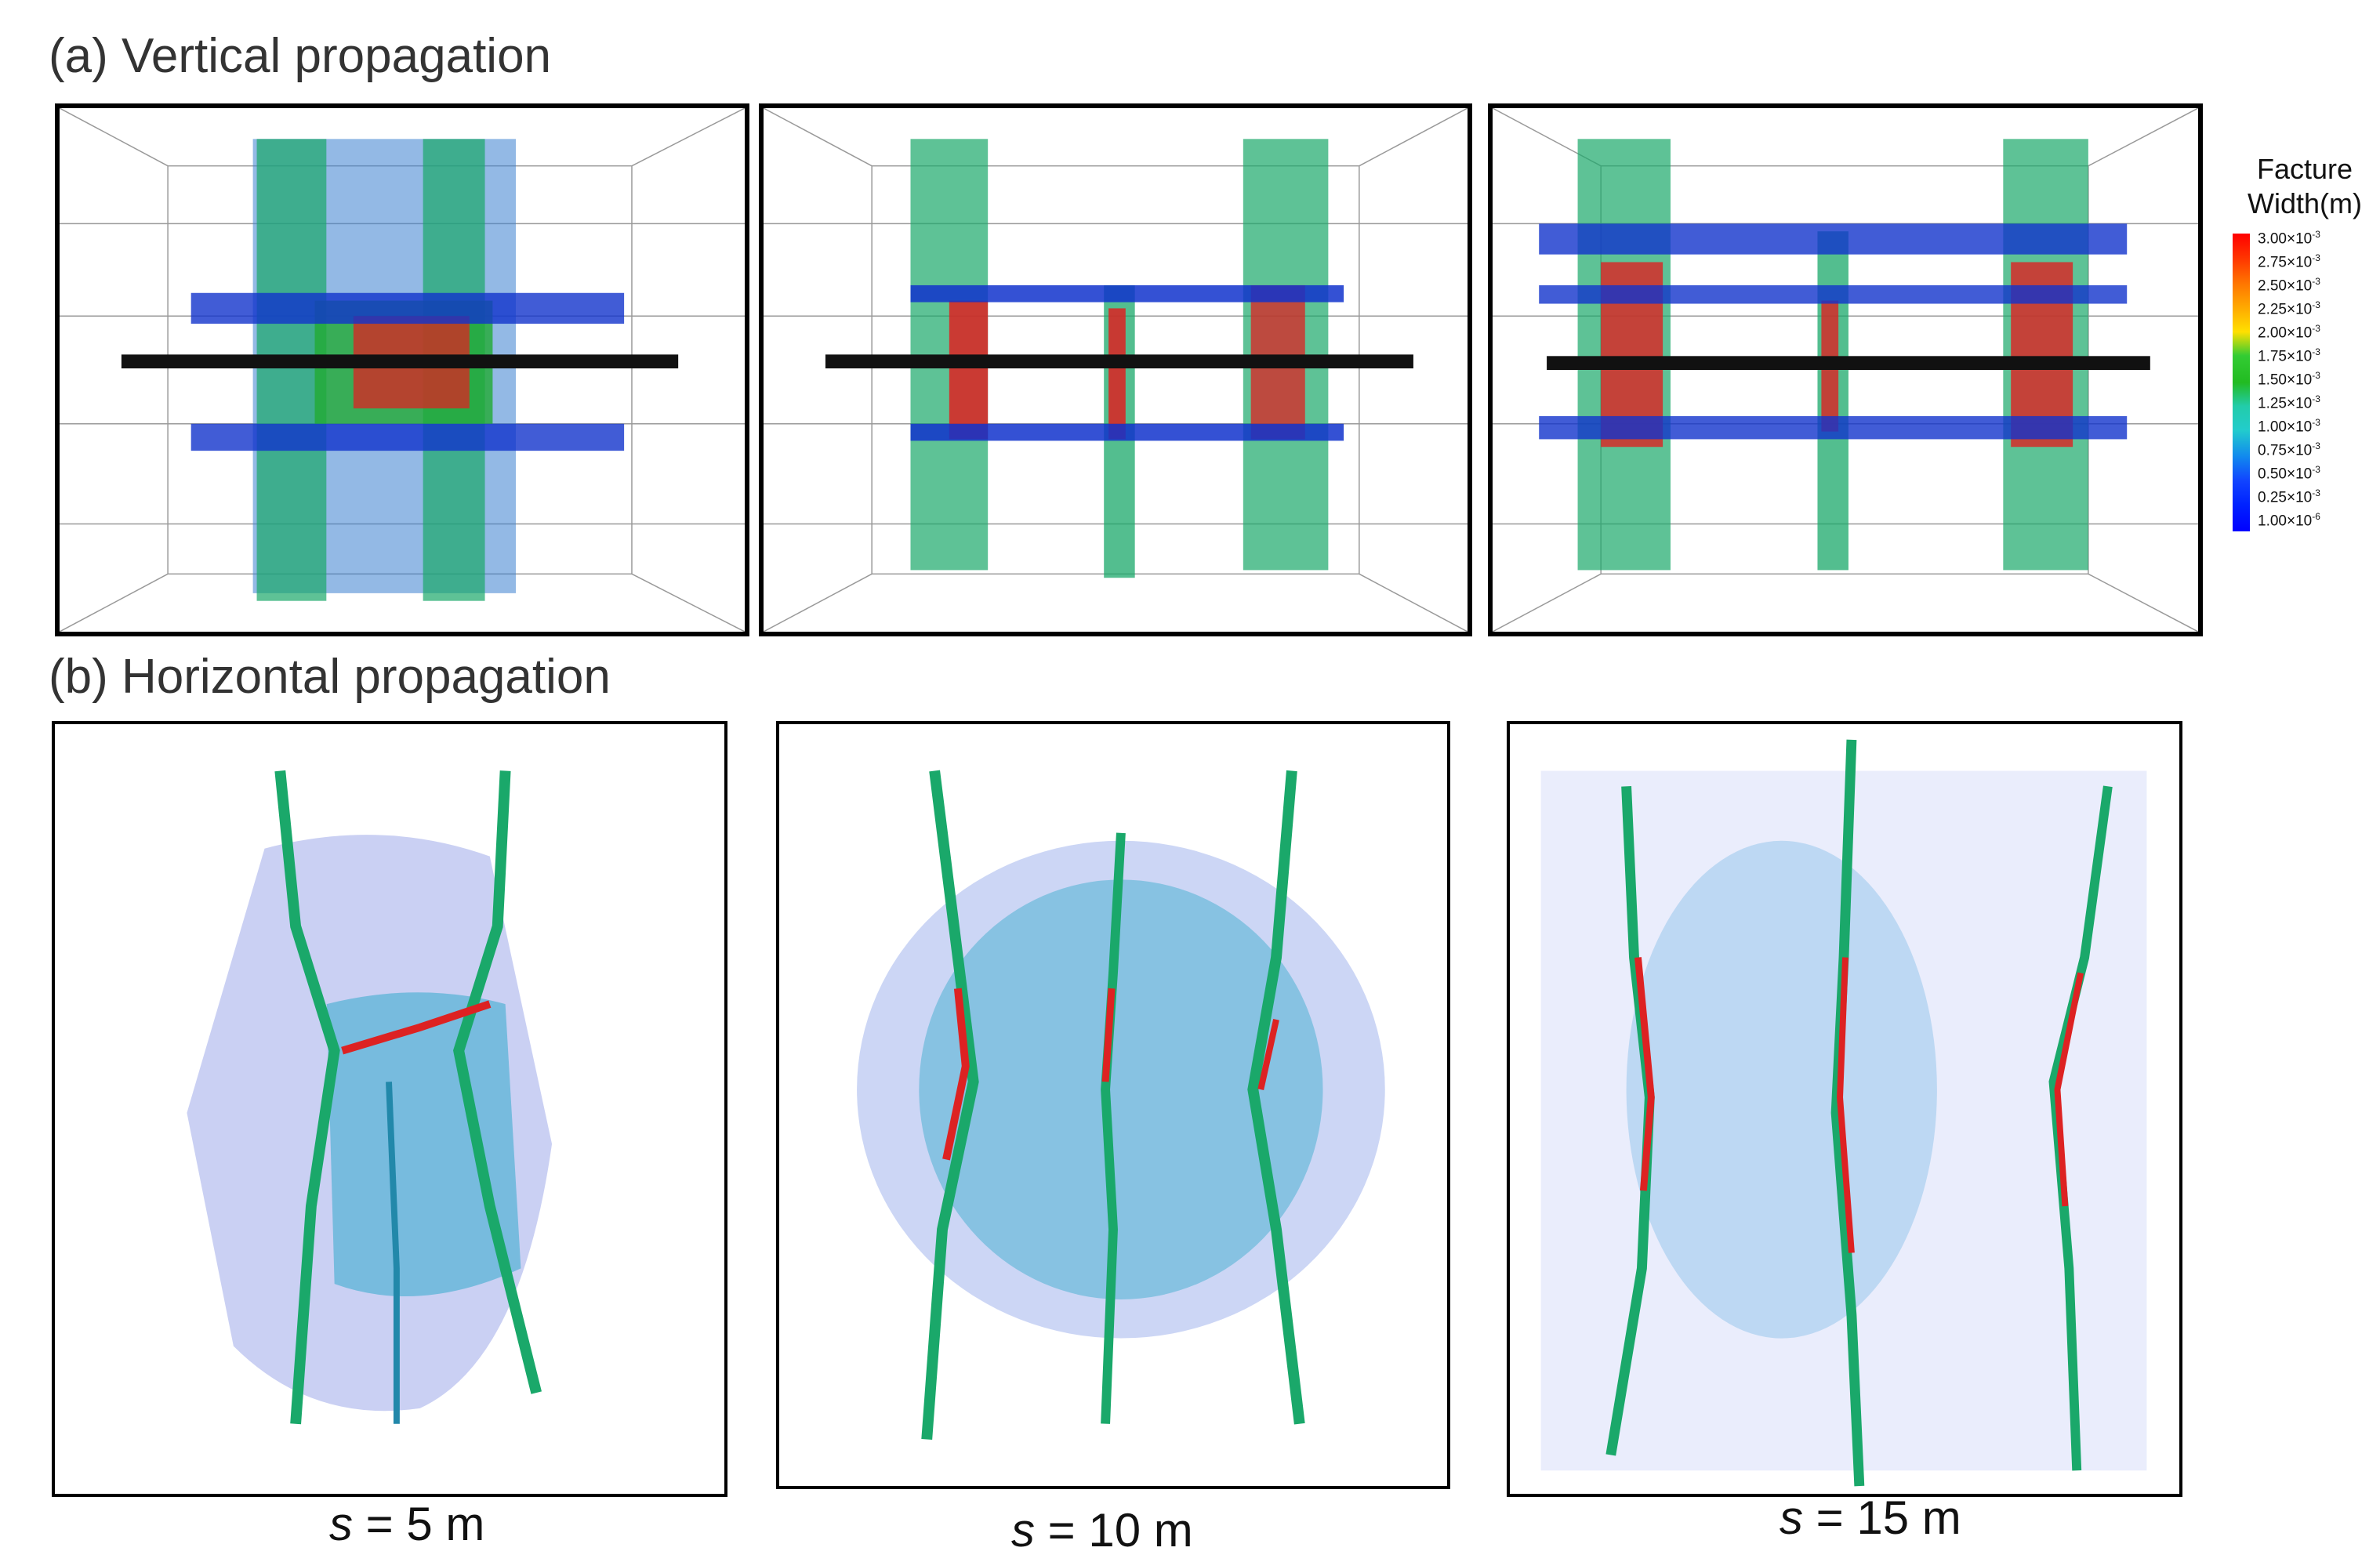 This screenshot has height=1562, width=2380. Describe the element at coordinates (2289, 285) in the screenshot. I see `legend-tick: 2.50×10⁻³` at that location.